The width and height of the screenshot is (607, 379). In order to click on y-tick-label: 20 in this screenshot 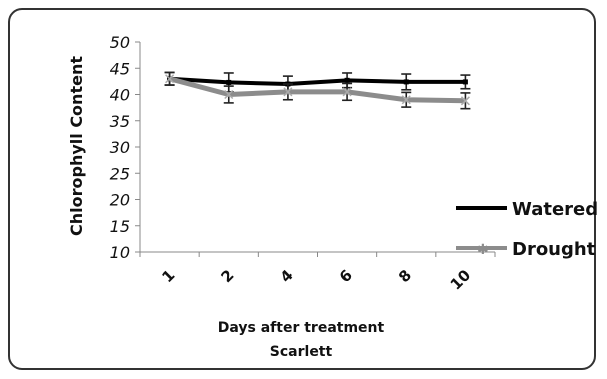, I will do `click(120, 200)`.